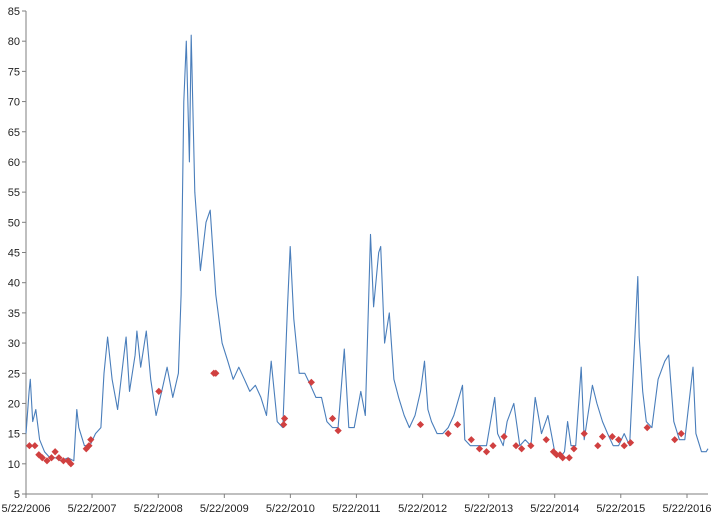 This screenshot has height=519, width=720. Describe the element at coordinates (14, 465) in the screenshot. I see `y-tick-label: 10` at that location.